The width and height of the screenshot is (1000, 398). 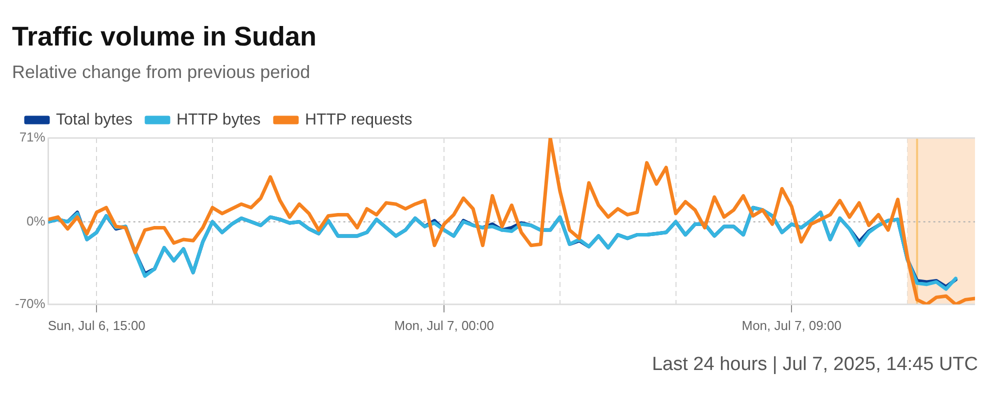 What do you see at coordinates (161, 72) in the screenshot?
I see `chart-subtitle: Relative change from previous period` at bounding box center [161, 72].